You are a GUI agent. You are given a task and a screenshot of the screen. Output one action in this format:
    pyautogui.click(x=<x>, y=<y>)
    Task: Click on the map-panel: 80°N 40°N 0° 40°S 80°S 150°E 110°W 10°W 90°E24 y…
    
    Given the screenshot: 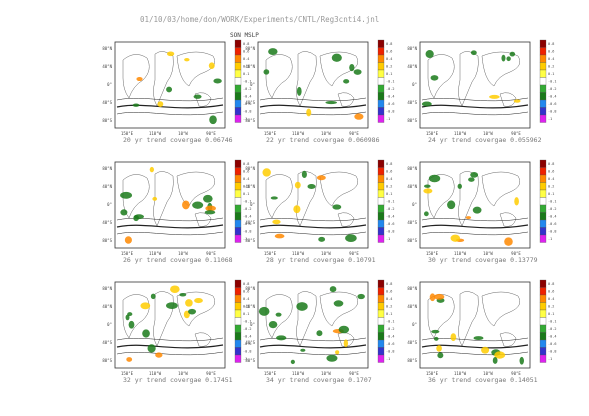 What is the action you would take?
    pyautogui.click(x=481, y=91)
    